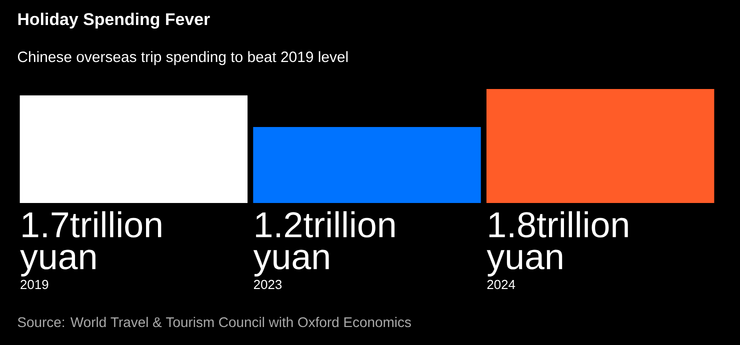 The width and height of the screenshot is (740, 345). I want to click on data-label: 1.8trillion yuan, so click(557, 244).